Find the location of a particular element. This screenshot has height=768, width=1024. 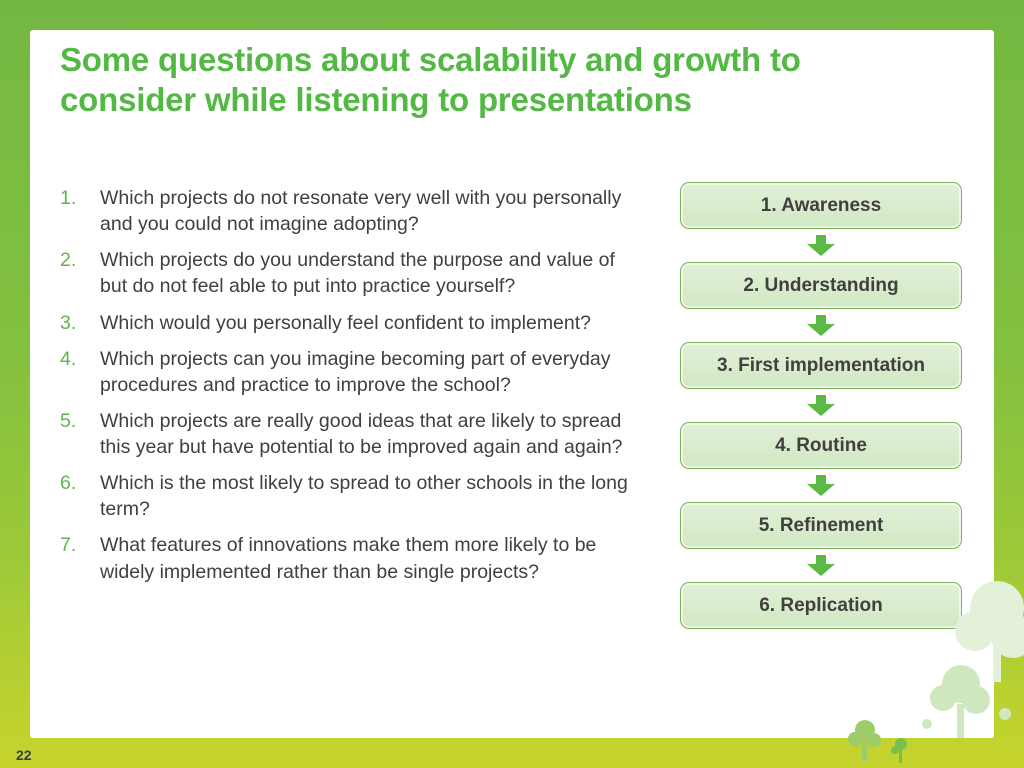

flow-step-label: 2. Understanding is located at coordinates (821, 285).